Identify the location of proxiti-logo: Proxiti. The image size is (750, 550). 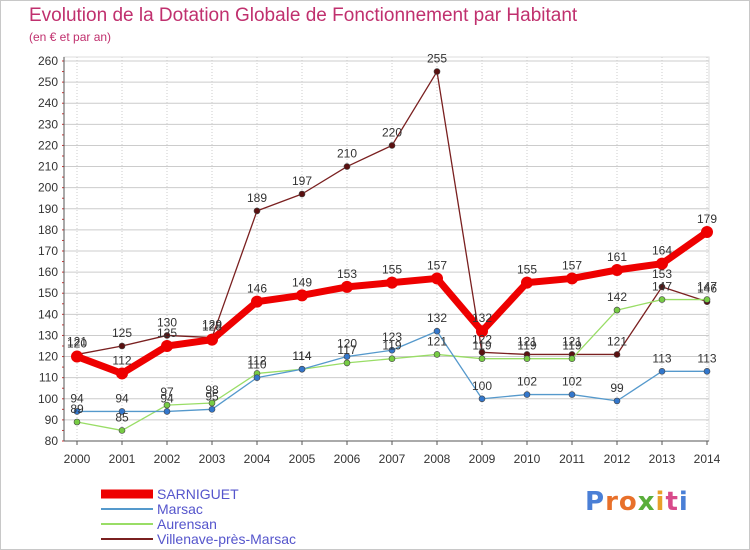
(637, 502).